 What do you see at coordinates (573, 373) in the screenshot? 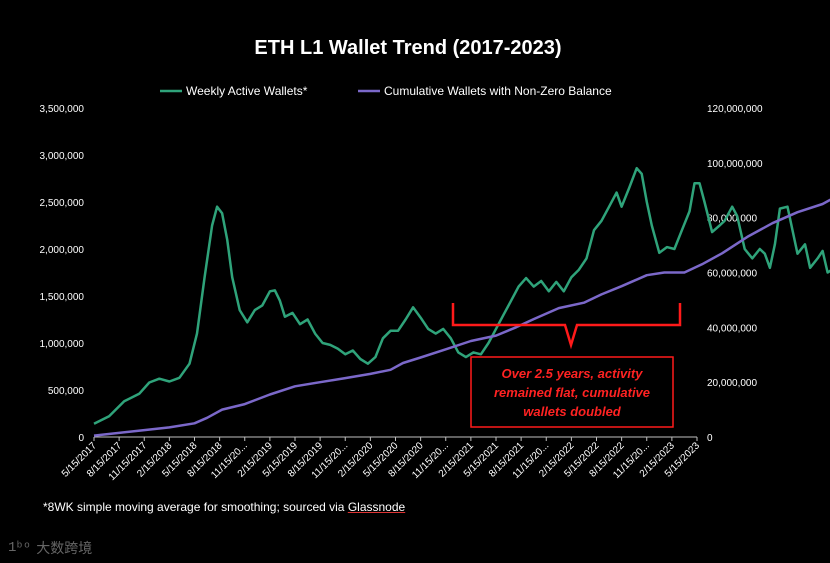
I see `annotation-line-1: Over 2.5 years, activity` at bounding box center [573, 373].